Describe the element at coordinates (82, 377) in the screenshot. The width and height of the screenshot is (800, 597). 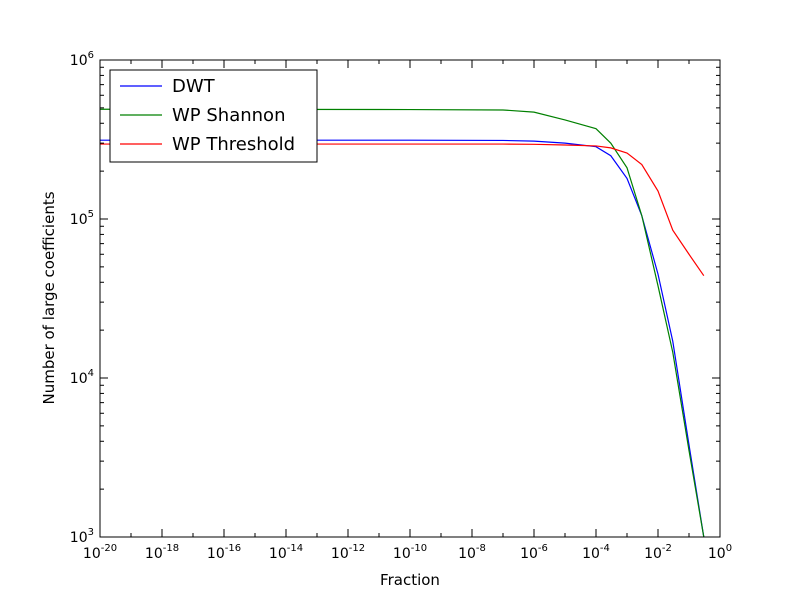
I see `y-tick-label: 10⁴` at that location.